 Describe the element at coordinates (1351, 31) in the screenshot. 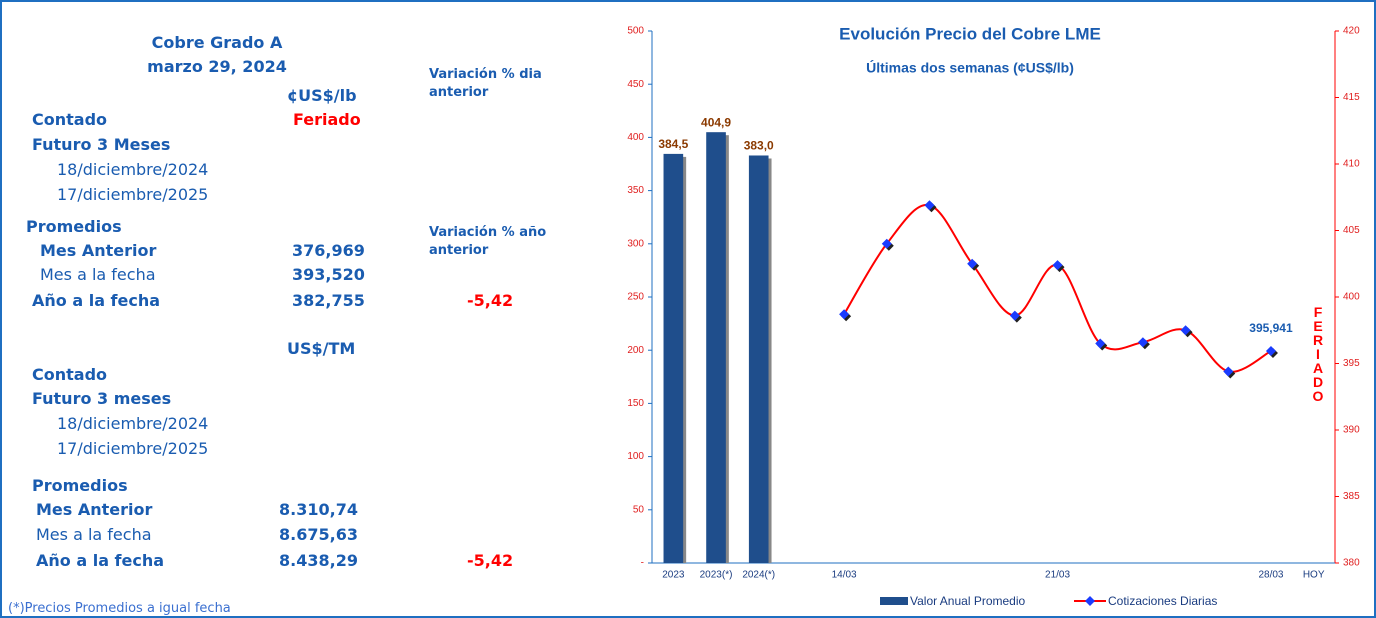

I see `y2-tick-label: 420` at that location.